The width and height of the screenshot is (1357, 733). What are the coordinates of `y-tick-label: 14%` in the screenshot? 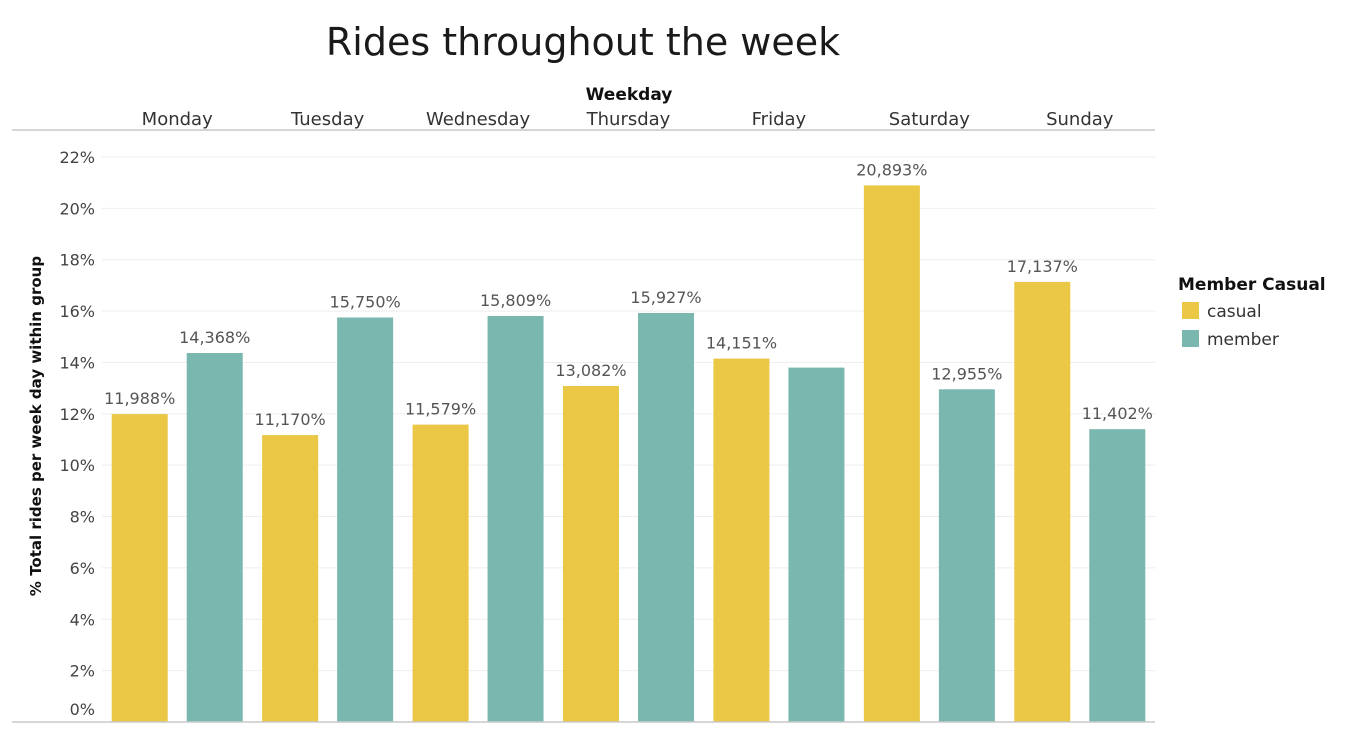 It's located at (77, 362).